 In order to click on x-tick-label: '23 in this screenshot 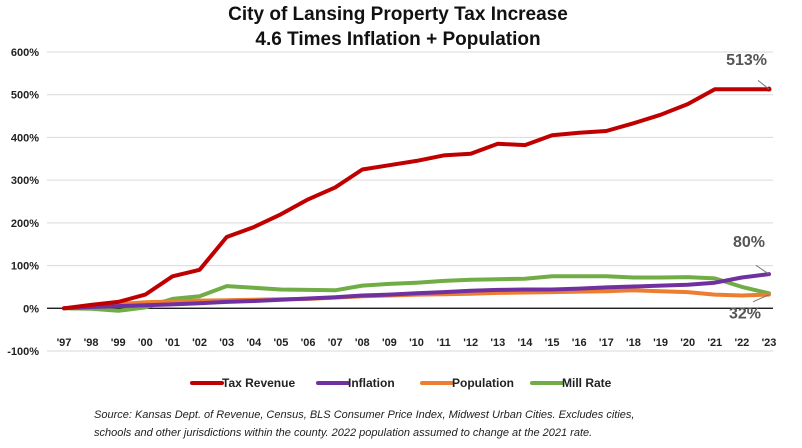, I will do `click(769, 343)`.